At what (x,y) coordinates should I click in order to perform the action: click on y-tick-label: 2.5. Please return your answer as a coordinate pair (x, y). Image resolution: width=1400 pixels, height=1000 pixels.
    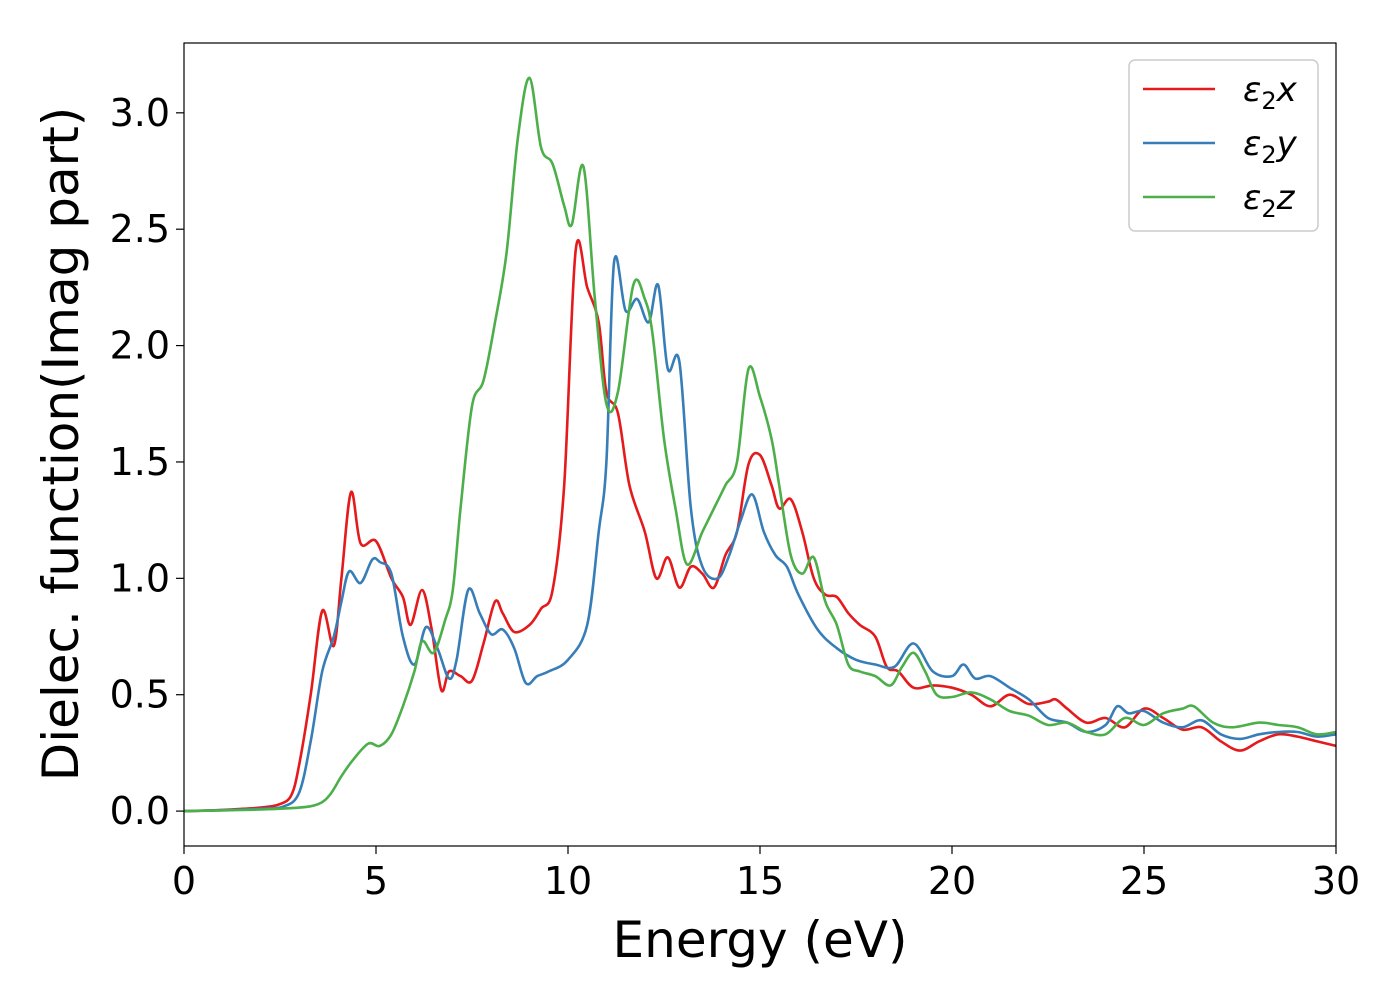
    Looking at the image, I should click on (140, 229).